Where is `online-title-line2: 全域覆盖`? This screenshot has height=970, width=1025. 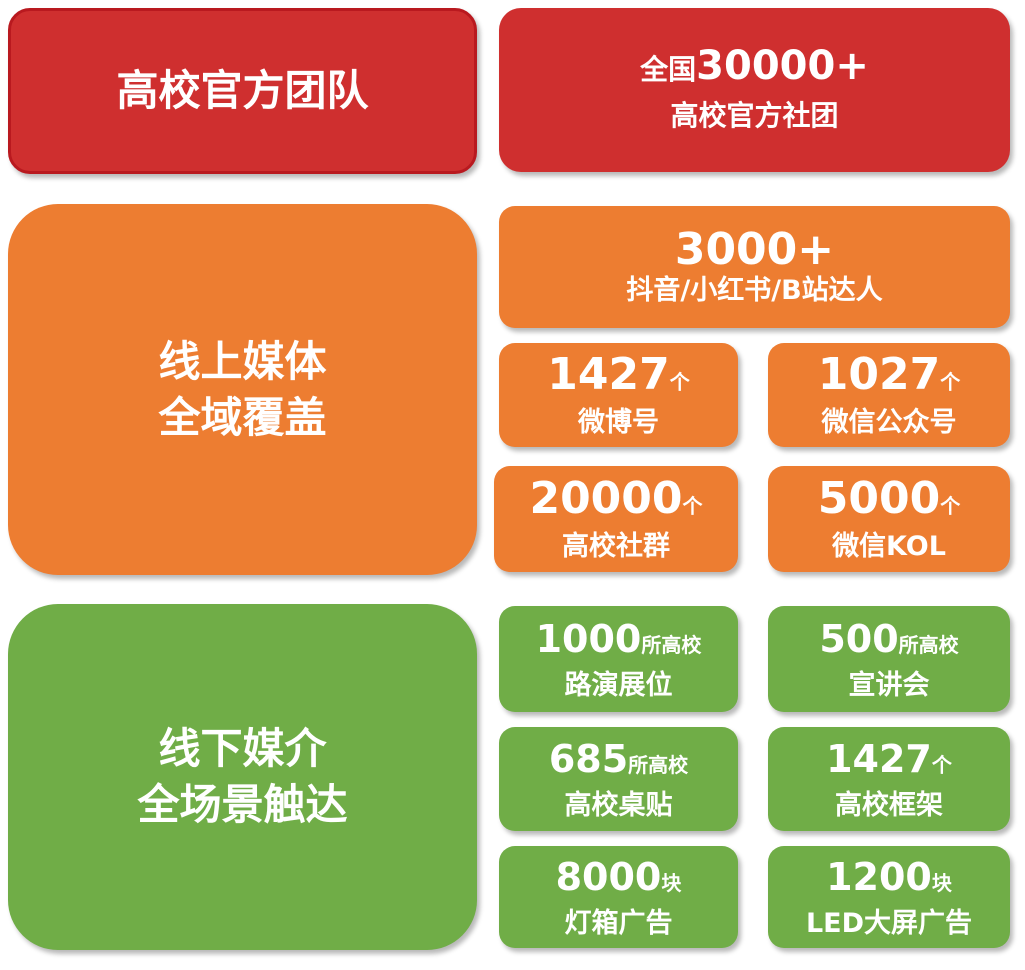 online-title-line2: 全域覆盖 is located at coordinates (242, 417).